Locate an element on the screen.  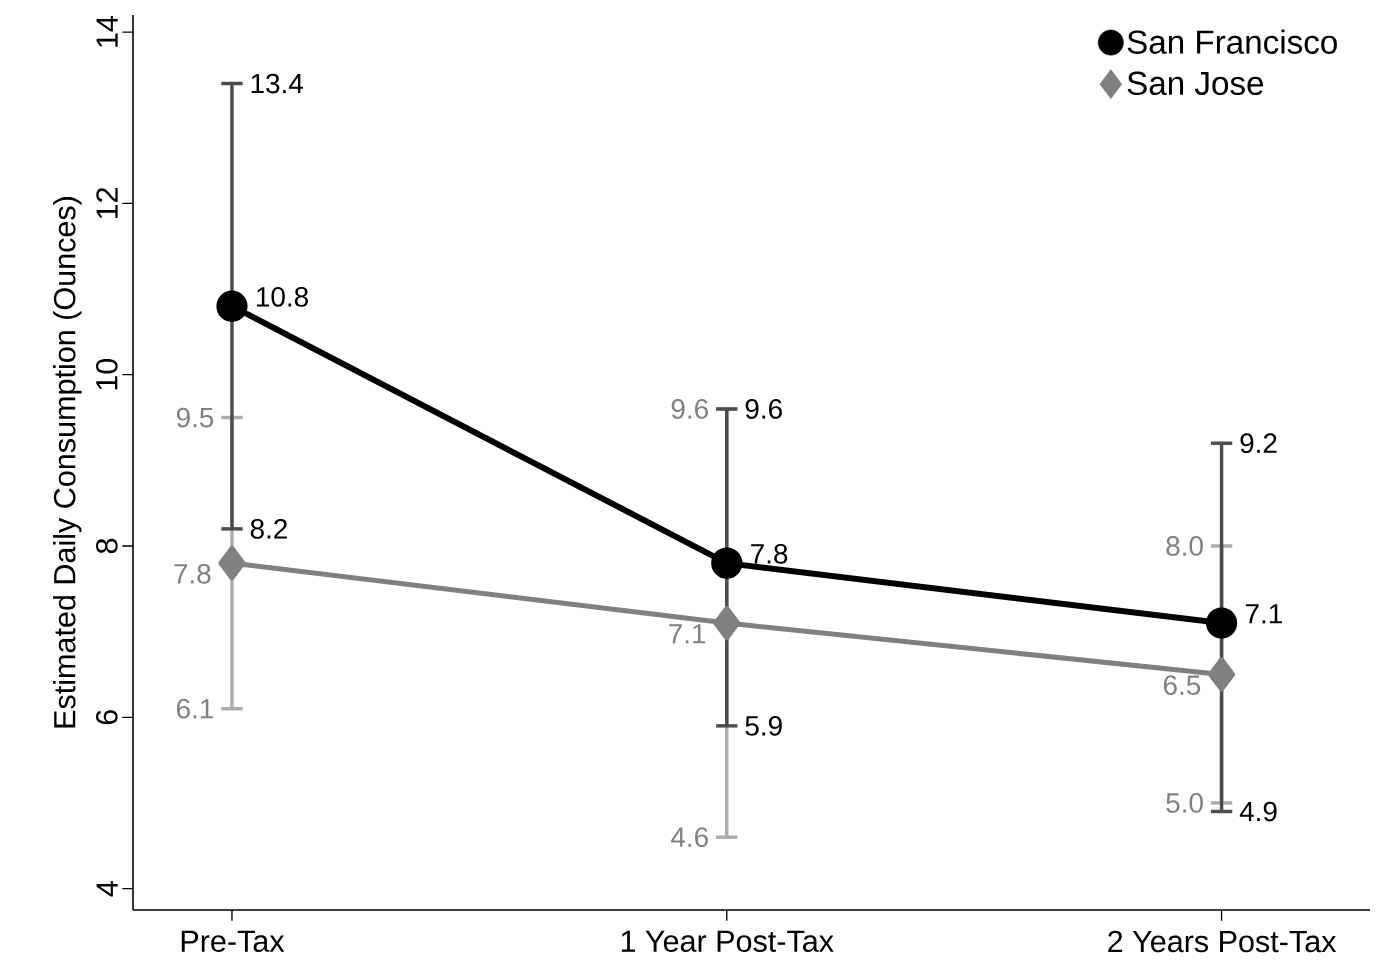
annotation: 4.6 is located at coordinates (689, 837).